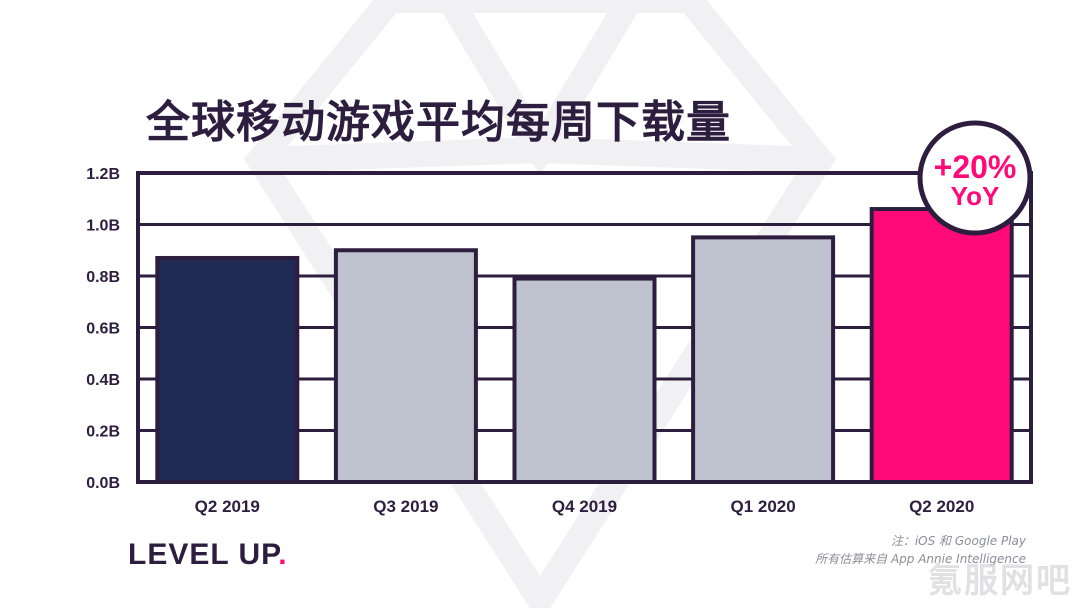 The width and height of the screenshot is (1080, 608). Describe the element at coordinates (920, 559) in the screenshot. I see `source-note-line2: 所有估算来自 App Annie Intelligence` at that location.